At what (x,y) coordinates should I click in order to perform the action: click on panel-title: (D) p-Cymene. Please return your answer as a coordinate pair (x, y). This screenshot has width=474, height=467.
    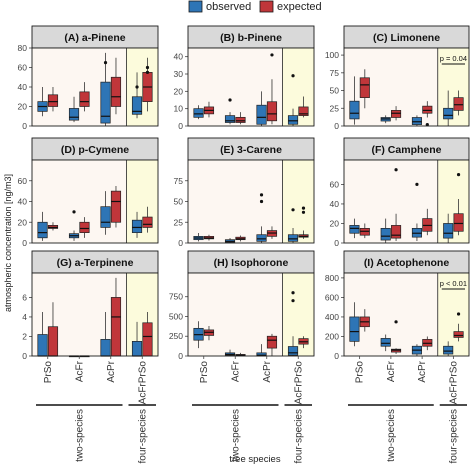
    Looking at the image, I should click on (95, 150).